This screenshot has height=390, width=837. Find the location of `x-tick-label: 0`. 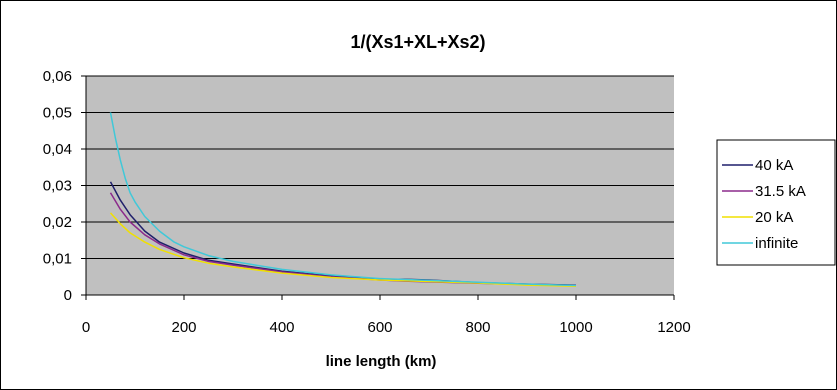

x-tick-label: 0 is located at coordinates (86, 327).